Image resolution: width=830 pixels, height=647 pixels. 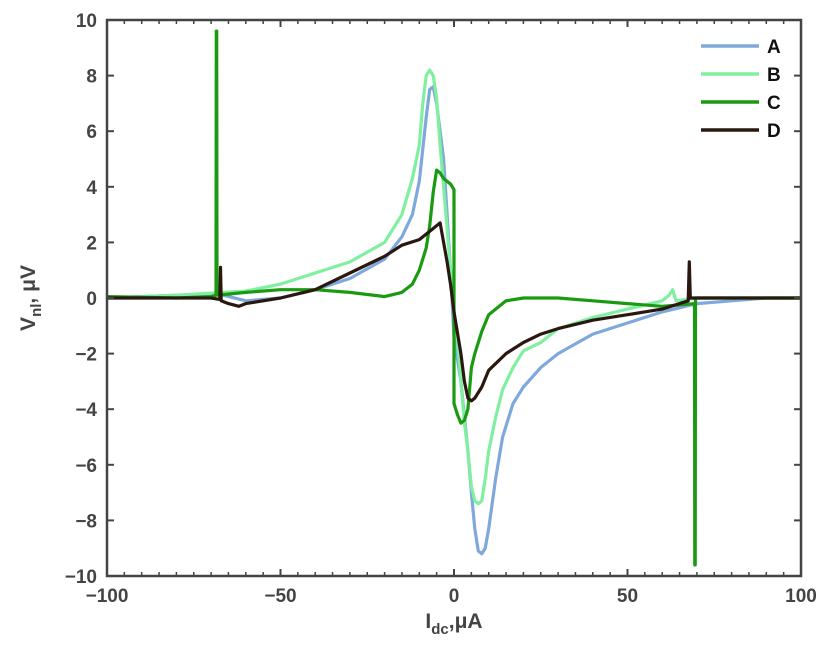 I want to click on y-axis-label-rest: , μV, so click(x=28, y=284).